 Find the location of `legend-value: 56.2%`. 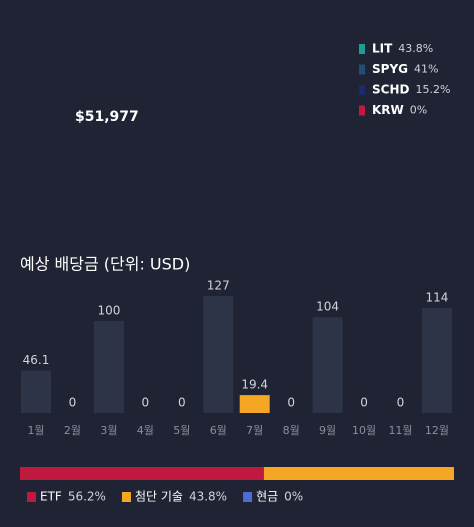

legend-value: 56.2% is located at coordinates (87, 497).